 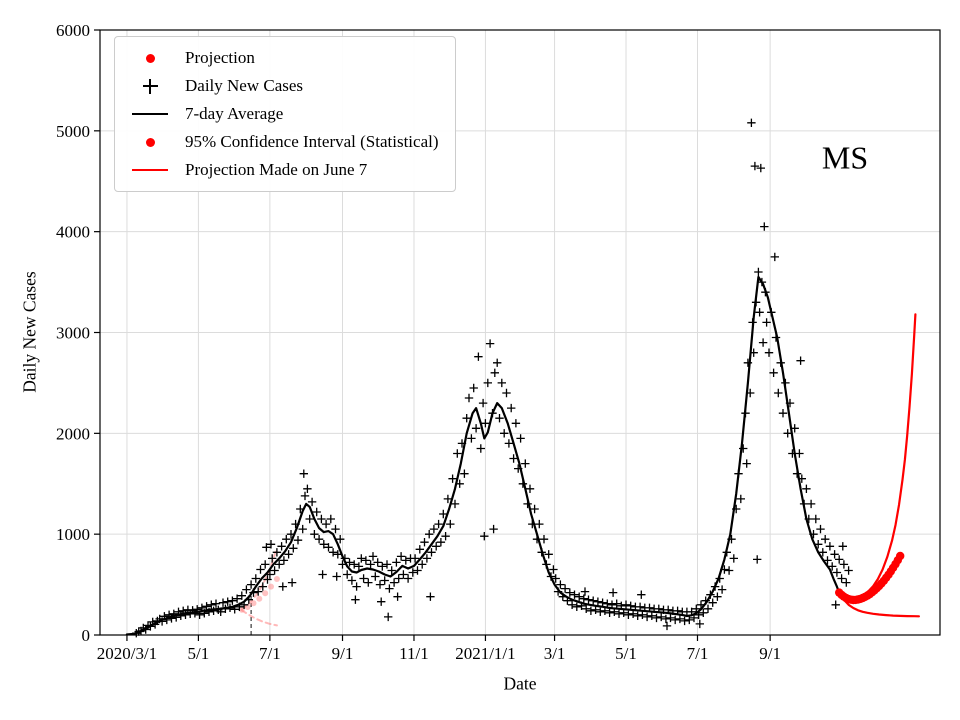 What do you see at coordinates (555, 653) in the screenshot?
I see `x-tick-label: 3/1` at bounding box center [555, 653].